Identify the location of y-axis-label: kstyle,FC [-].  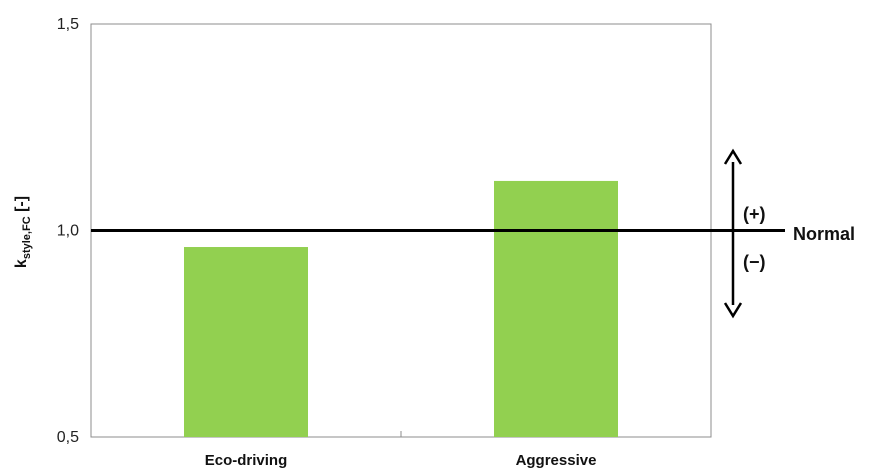
(23, 232).